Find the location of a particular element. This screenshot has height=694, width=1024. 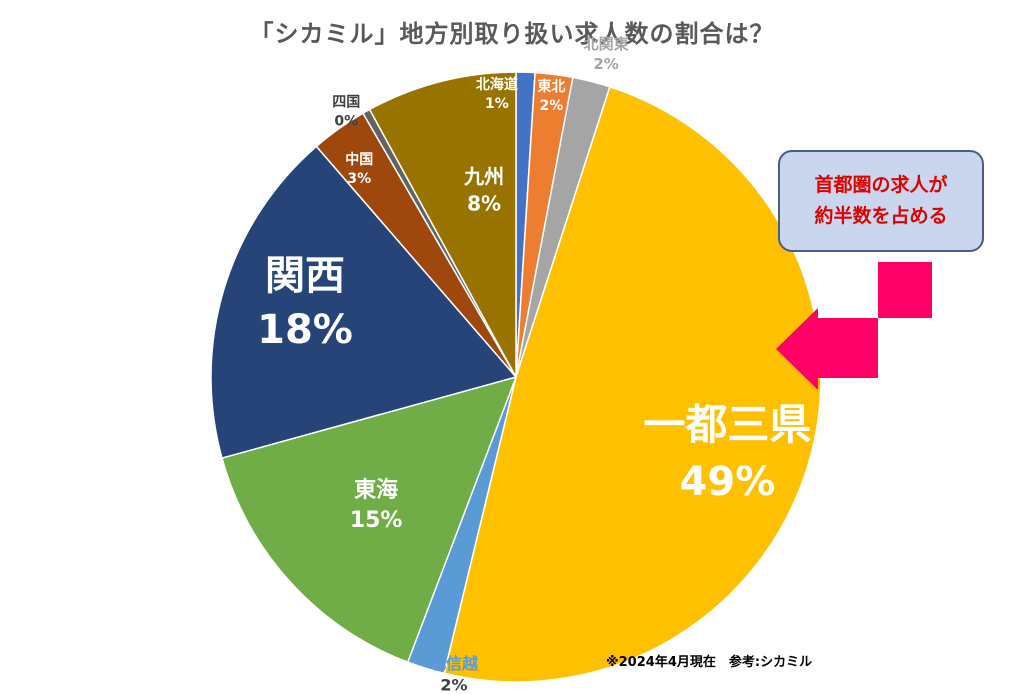

slice-value-0: 1% is located at coordinates (497, 104).